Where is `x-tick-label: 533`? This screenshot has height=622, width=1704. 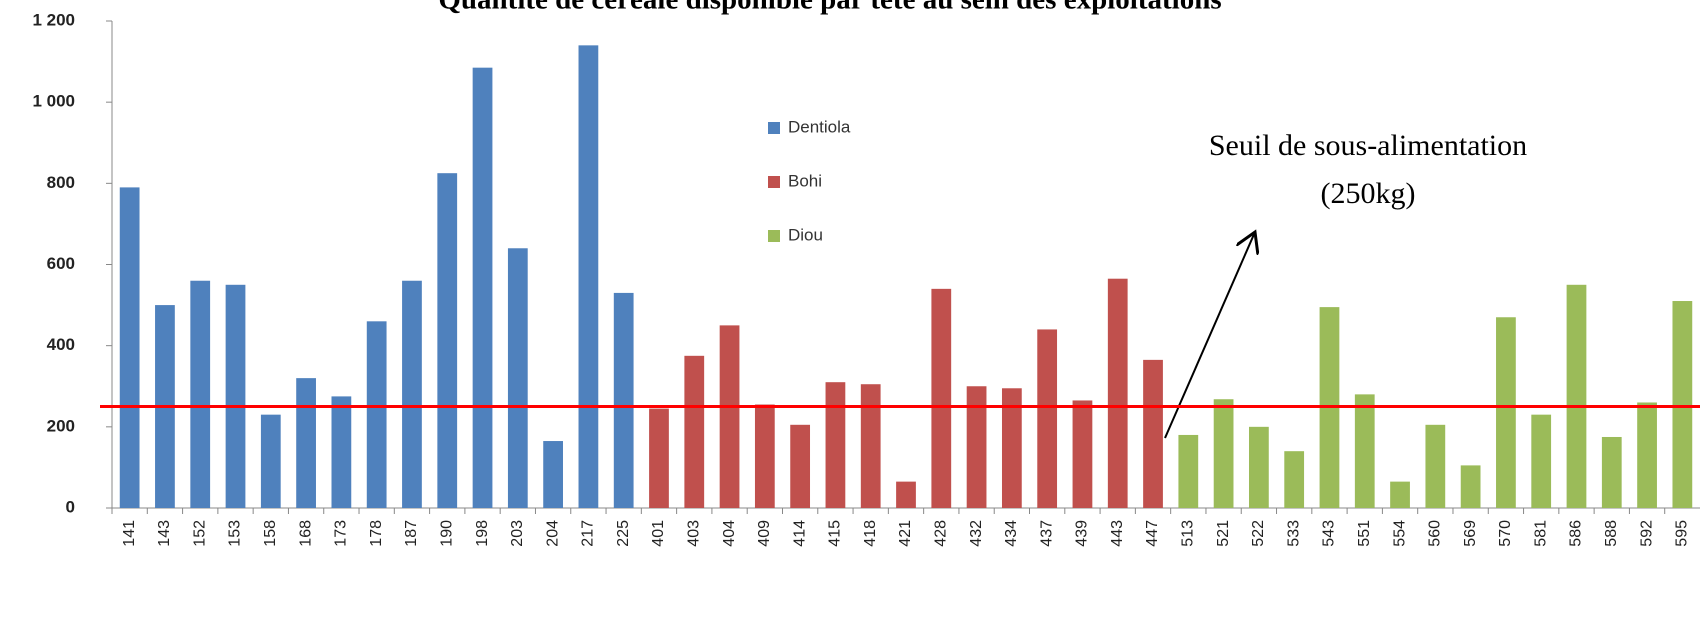 x-tick-label: 533 is located at coordinates (1293, 533).